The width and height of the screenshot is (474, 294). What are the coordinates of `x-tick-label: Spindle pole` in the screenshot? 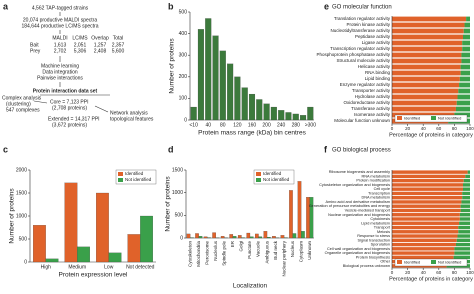 It's located at (224, 253).